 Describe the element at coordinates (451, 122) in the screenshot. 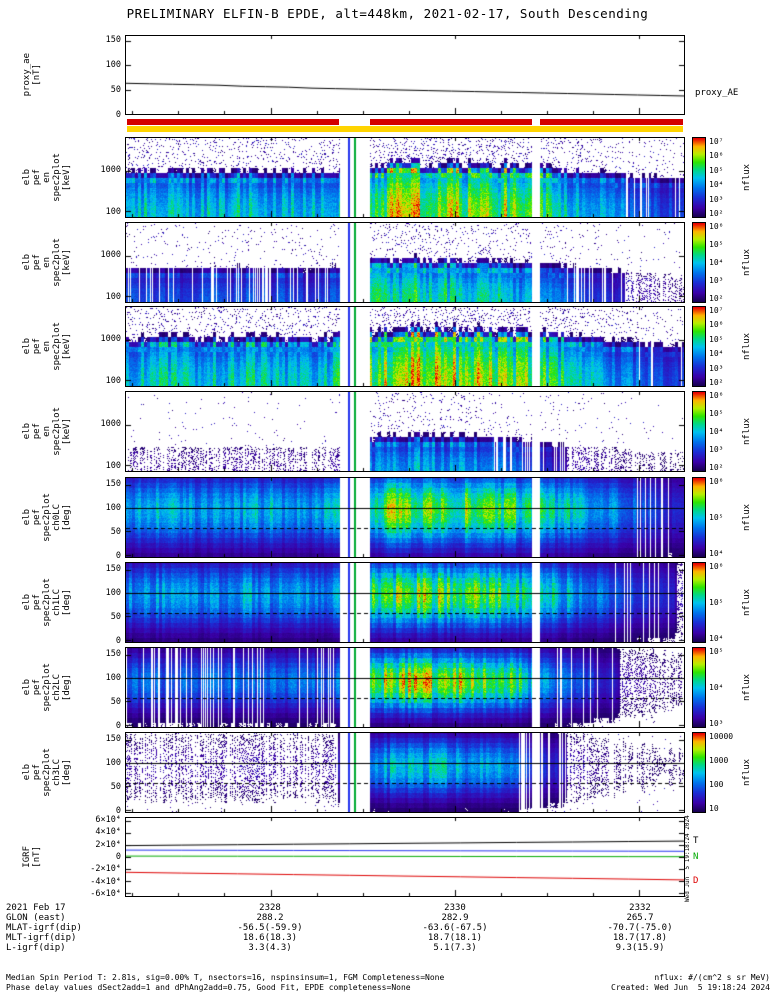

I see `red-flag-bar` at that location.